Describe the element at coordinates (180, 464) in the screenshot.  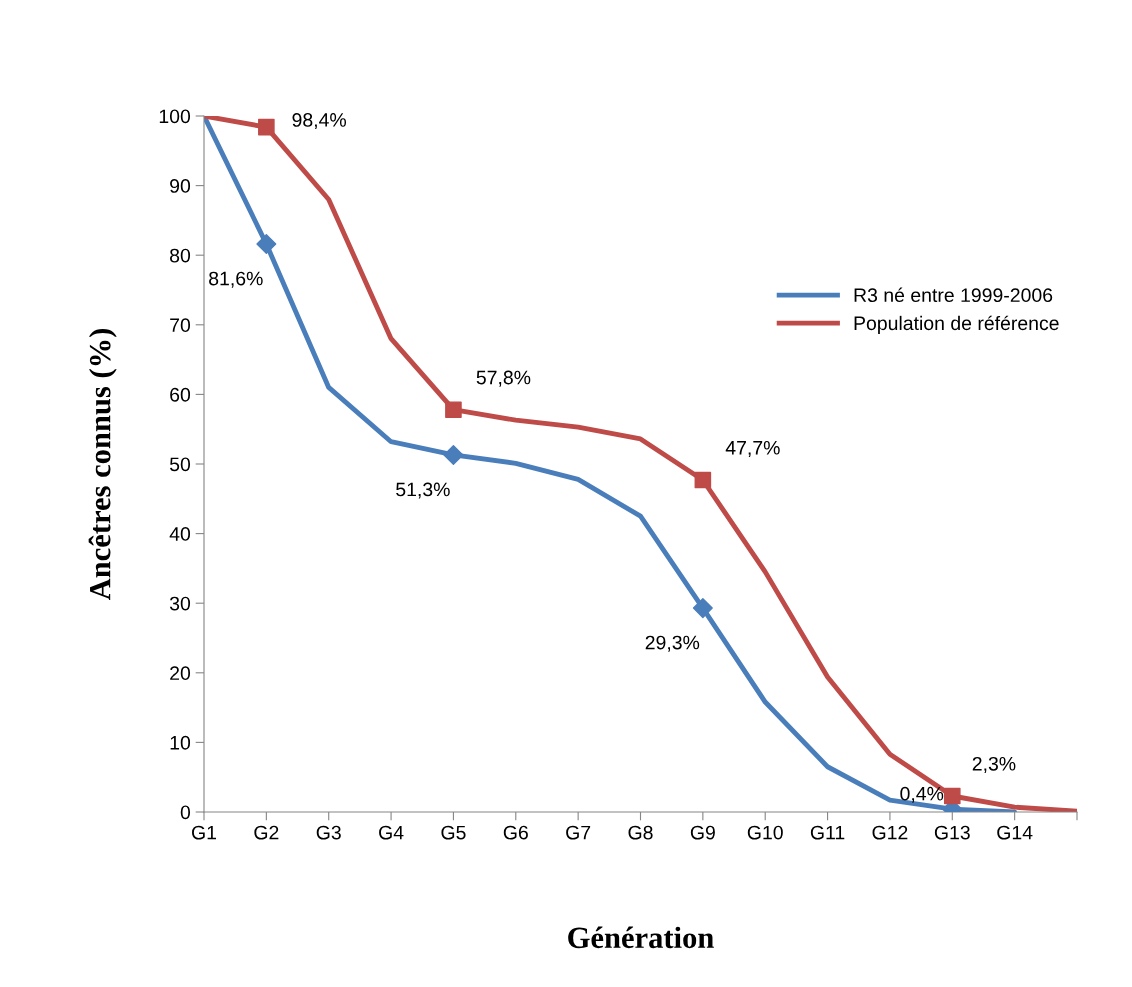
I see `y-tick-label: 50` at that location.